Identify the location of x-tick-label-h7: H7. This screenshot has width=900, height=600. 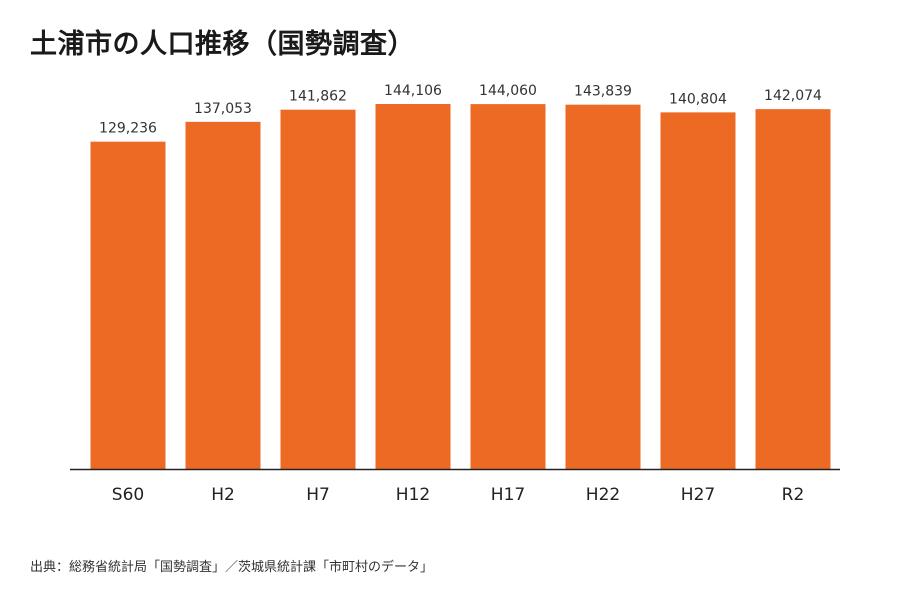
(318, 495).